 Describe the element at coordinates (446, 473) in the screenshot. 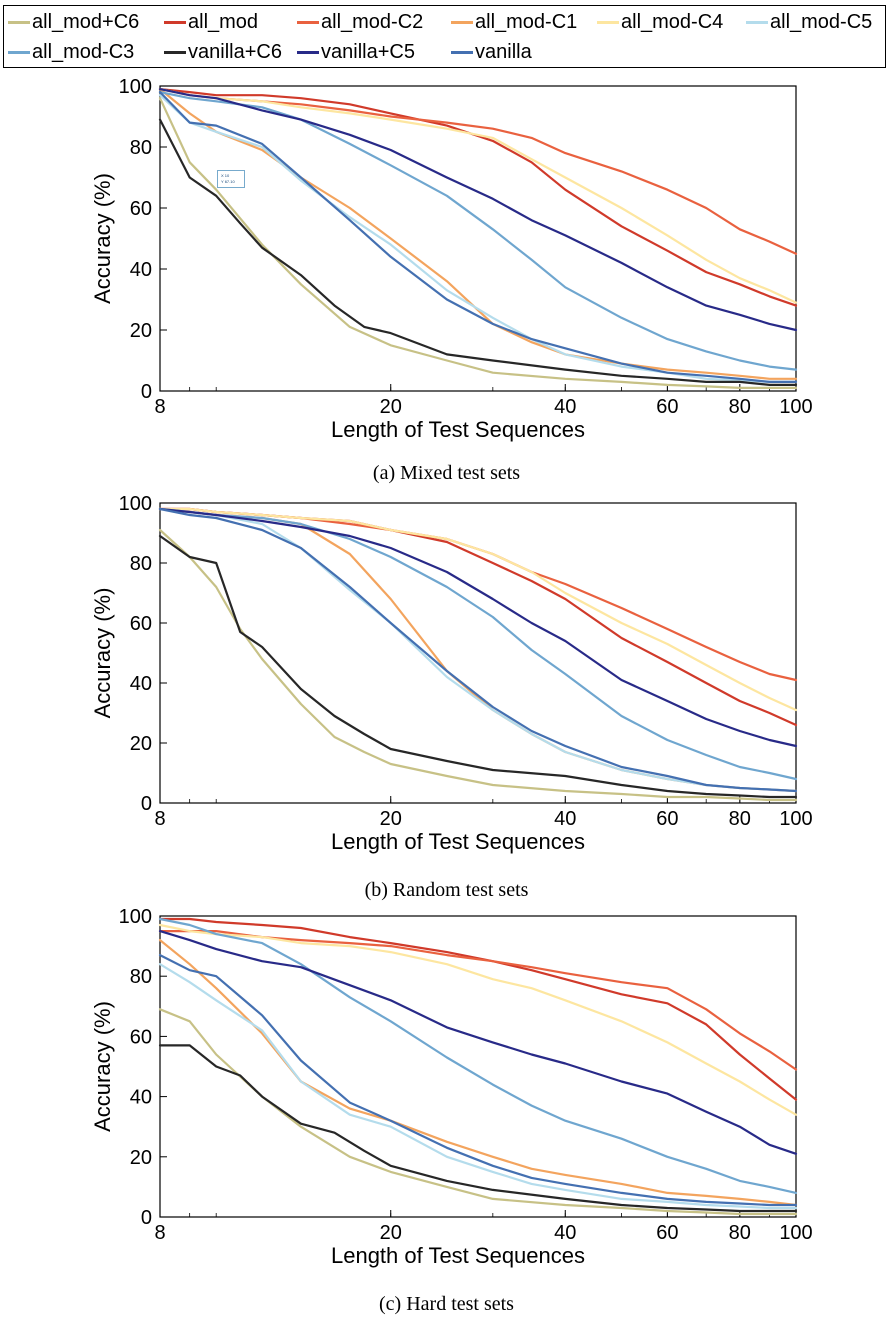

I see `caption-mixed: (a) Mixed test sets` at that location.